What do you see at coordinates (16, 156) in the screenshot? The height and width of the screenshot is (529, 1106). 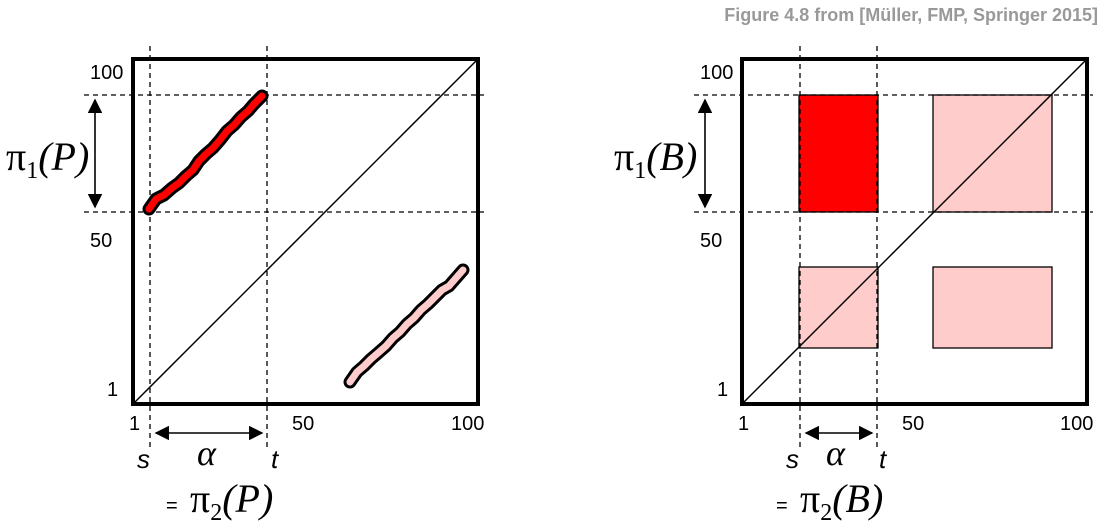 I see `left-pi1-symbol: π` at bounding box center [16, 156].